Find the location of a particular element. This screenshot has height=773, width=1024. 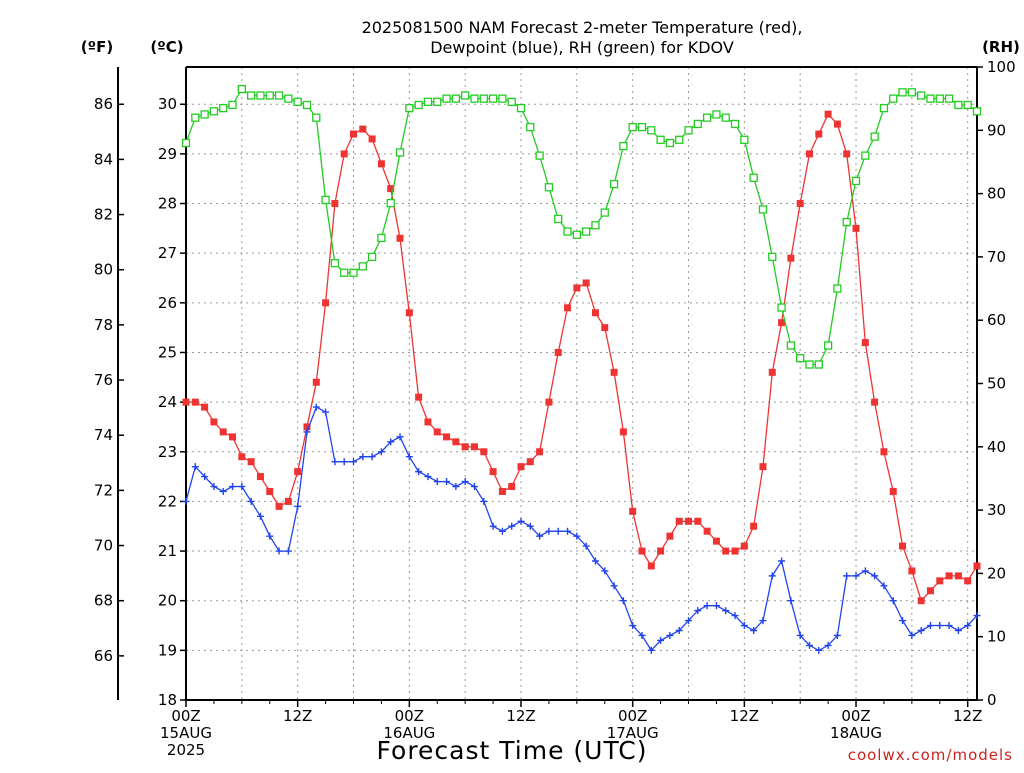

y-tick-label-fahrenheit: 80 is located at coordinates (103, 270).